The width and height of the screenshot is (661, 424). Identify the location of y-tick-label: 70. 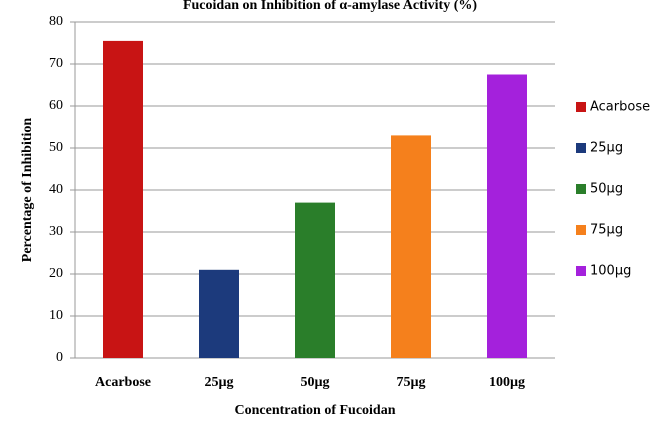
(56, 63).